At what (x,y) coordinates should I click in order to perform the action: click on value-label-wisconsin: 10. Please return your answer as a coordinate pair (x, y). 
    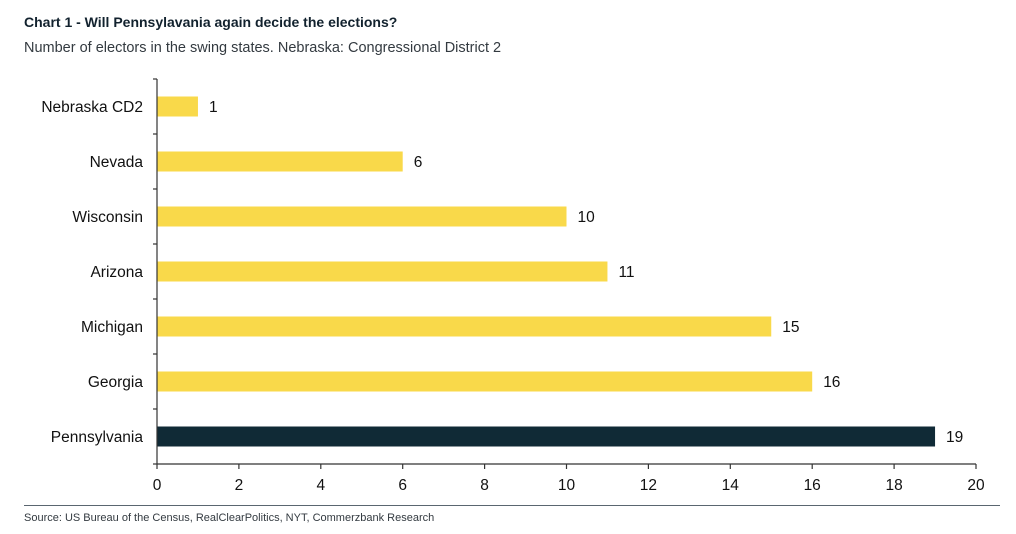
    Looking at the image, I should click on (587, 217).